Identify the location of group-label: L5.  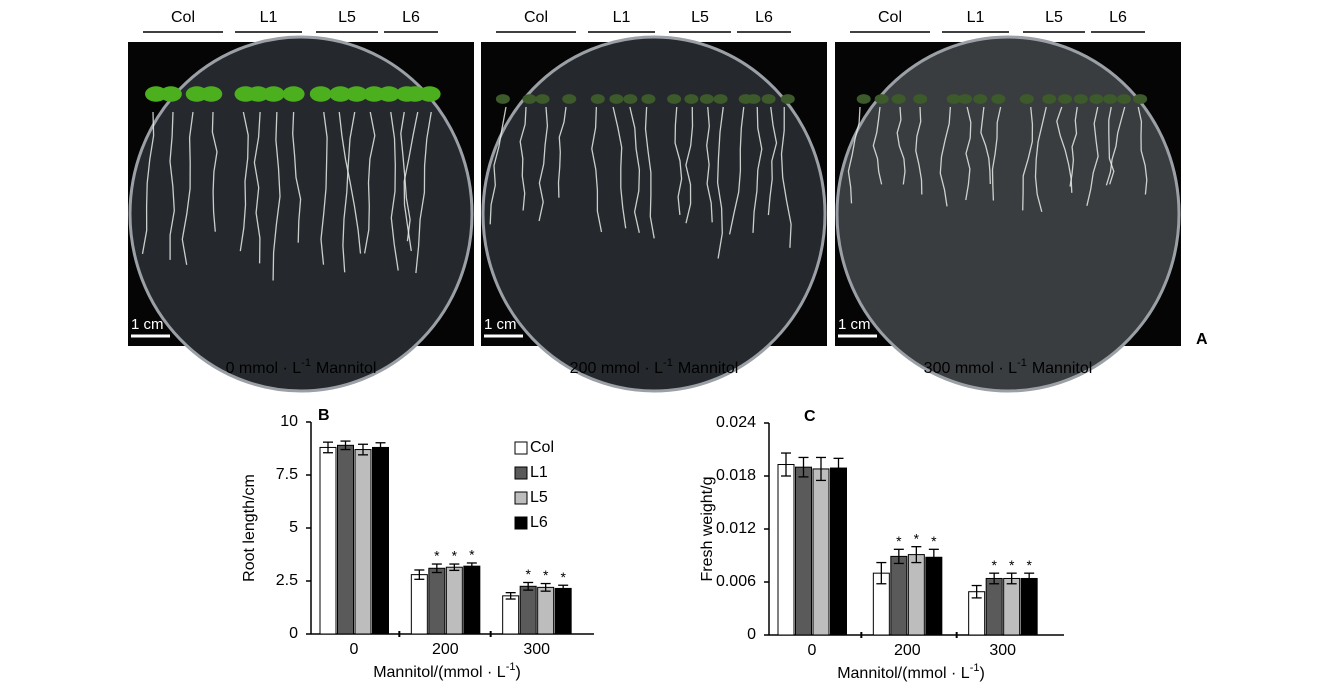
(700, 17).